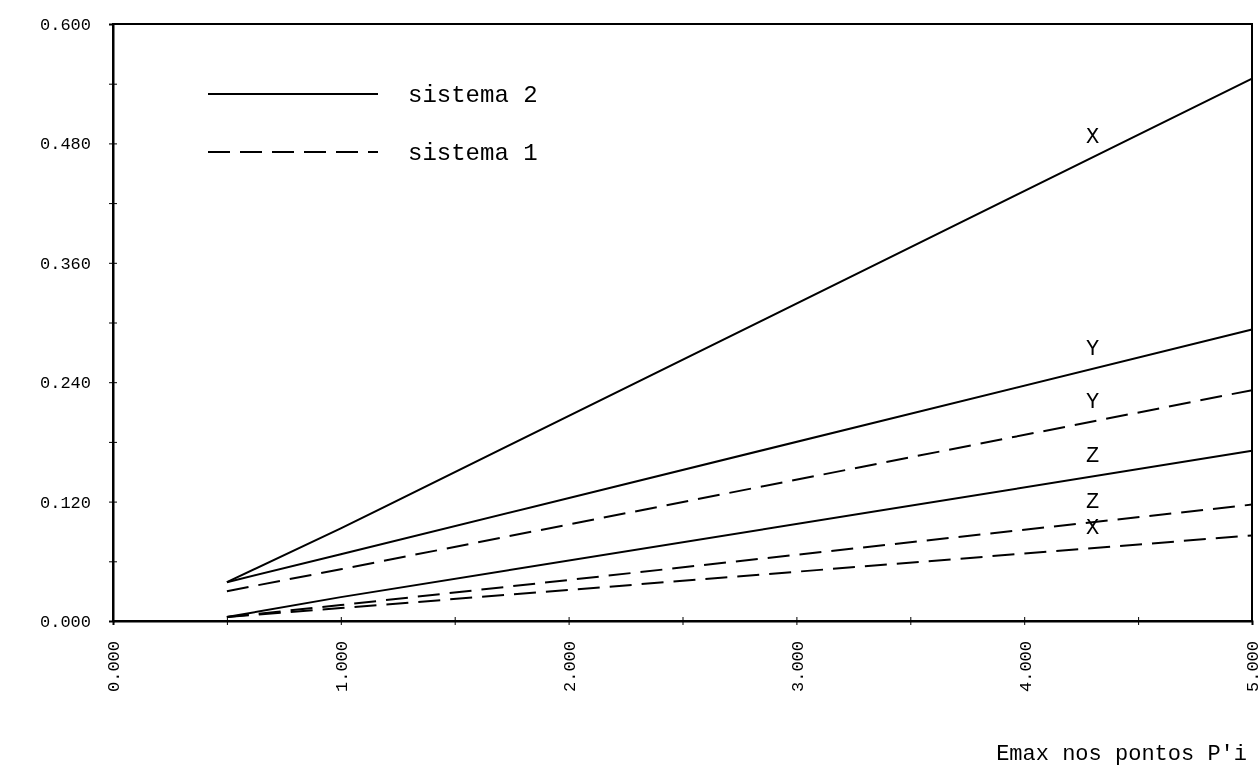 This screenshot has width=1259, height=774. Describe the element at coordinates (1026, 667) in the screenshot. I see `x-tick-label: 4.000` at that location.